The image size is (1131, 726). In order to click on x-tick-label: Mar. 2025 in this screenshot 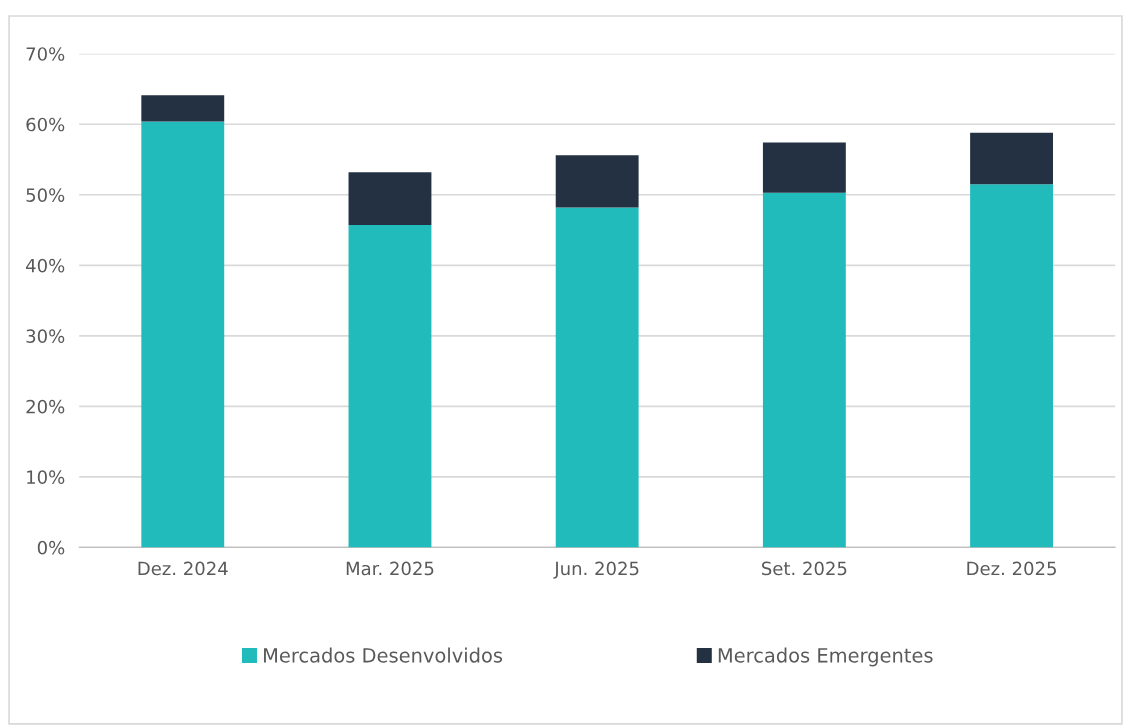, I will do `click(390, 568)`.